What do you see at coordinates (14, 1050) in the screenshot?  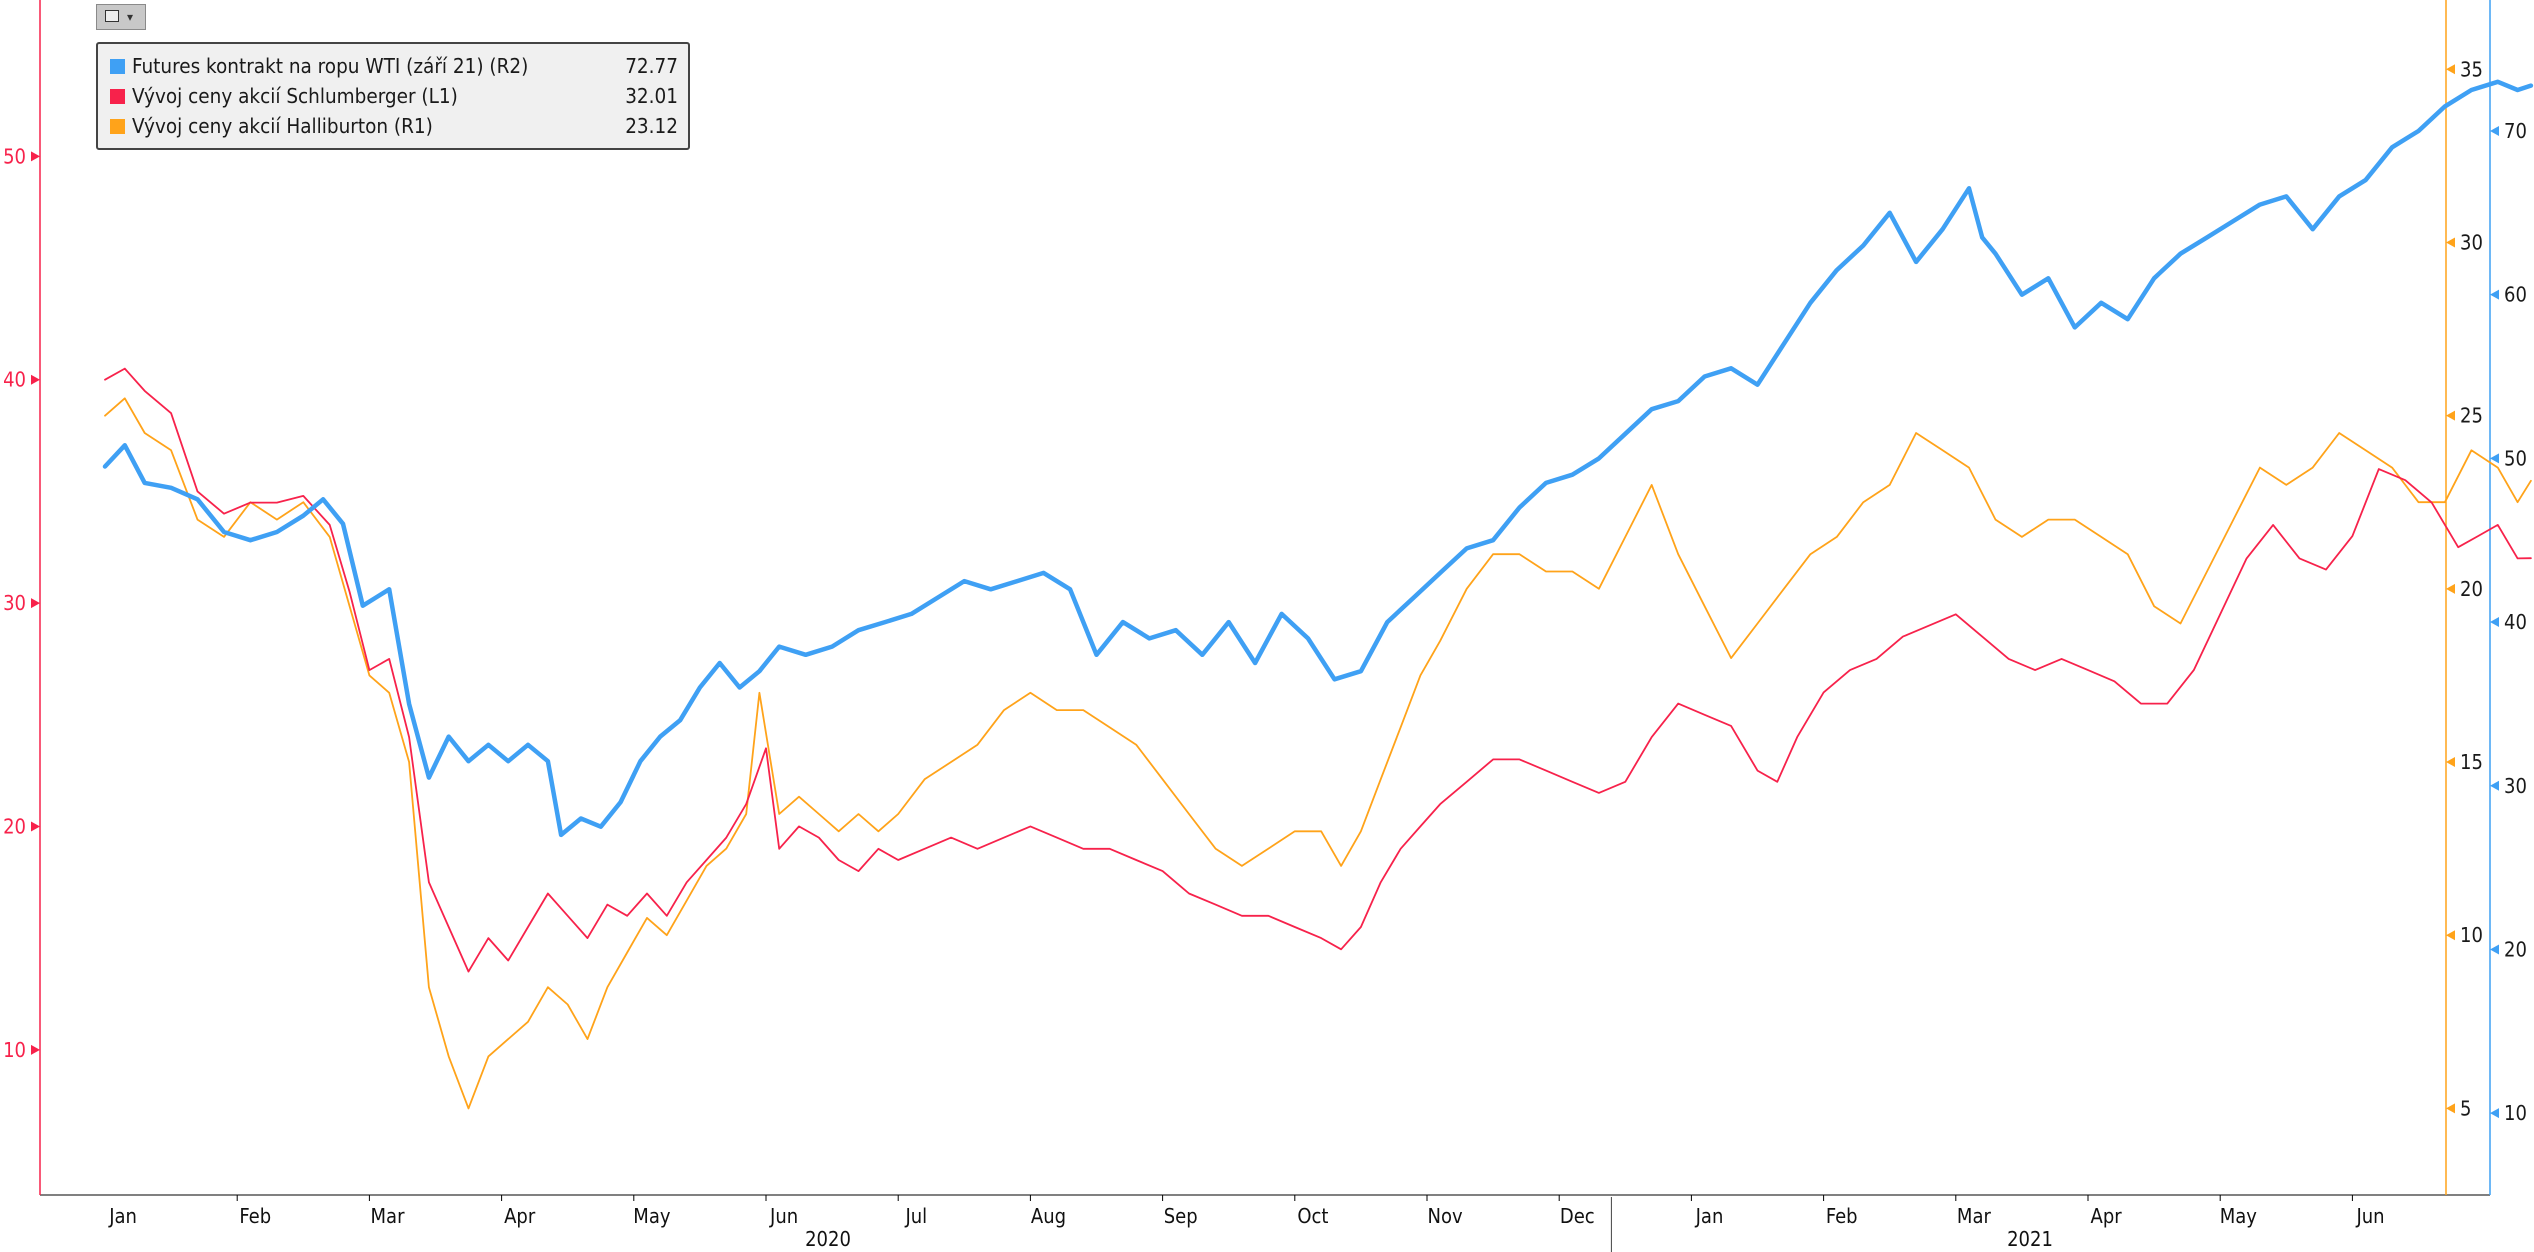 I see `y-tick-label-left: 10` at bounding box center [14, 1050].